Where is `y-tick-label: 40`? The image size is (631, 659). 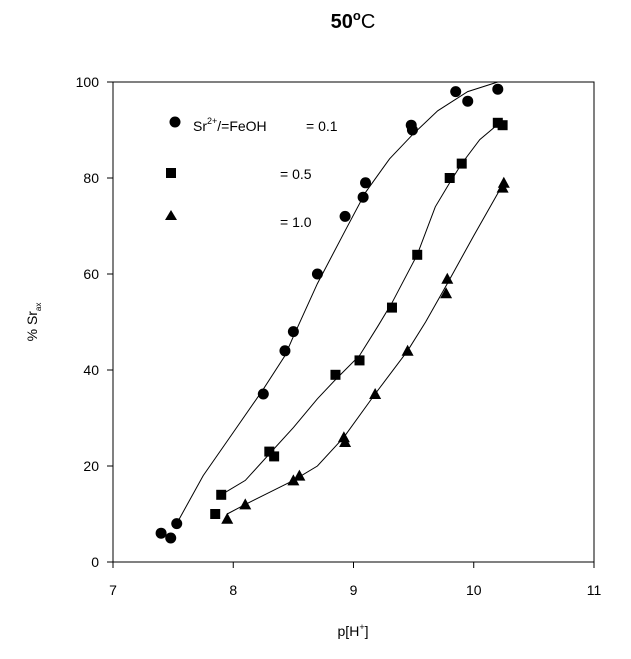
y-tick-label: 40 is located at coordinates (91, 370).